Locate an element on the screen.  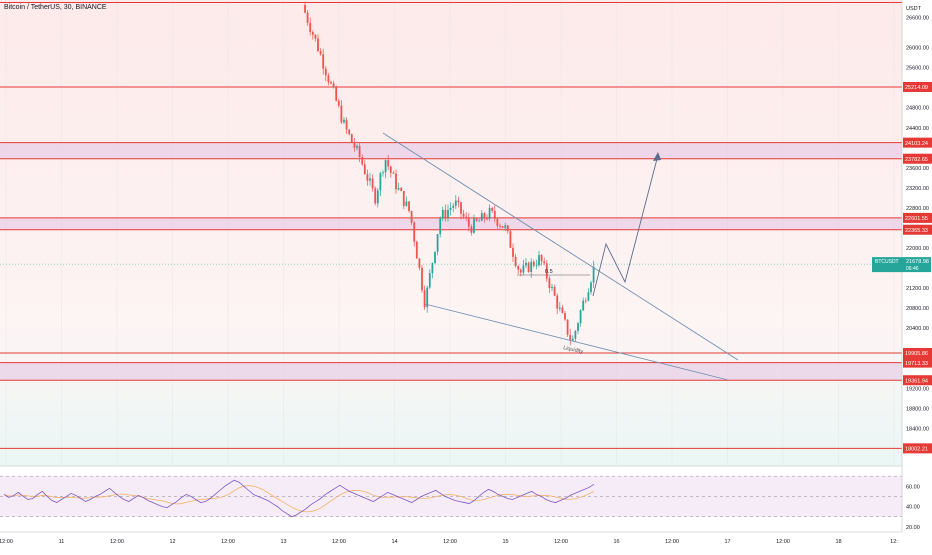
level-zone is located at coordinates (451, 223).